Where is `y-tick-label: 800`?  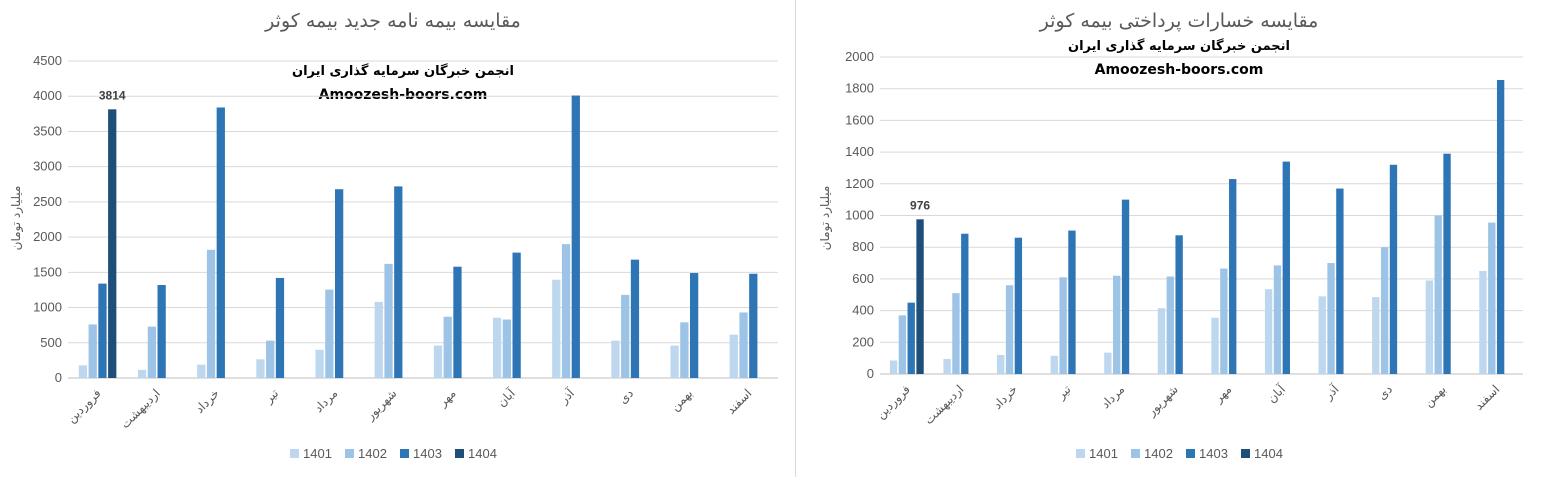 y-tick-label: 800 is located at coordinates (863, 246).